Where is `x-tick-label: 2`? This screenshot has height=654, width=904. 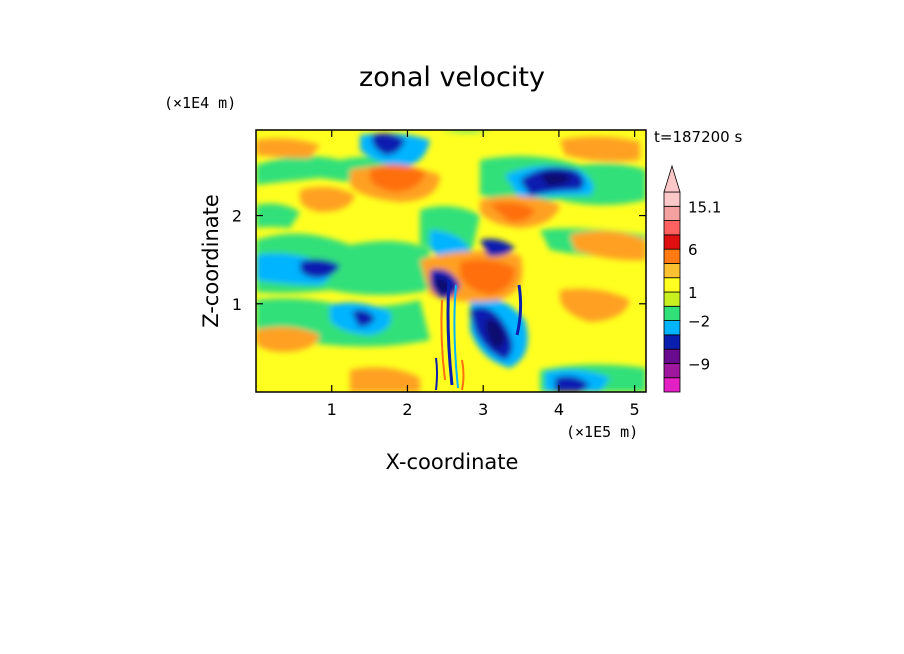 x-tick-label: 2 is located at coordinates (407, 409).